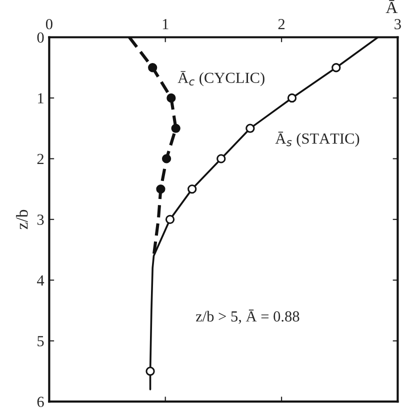  I want to click on x-tick-label: 0, so click(49, 24).